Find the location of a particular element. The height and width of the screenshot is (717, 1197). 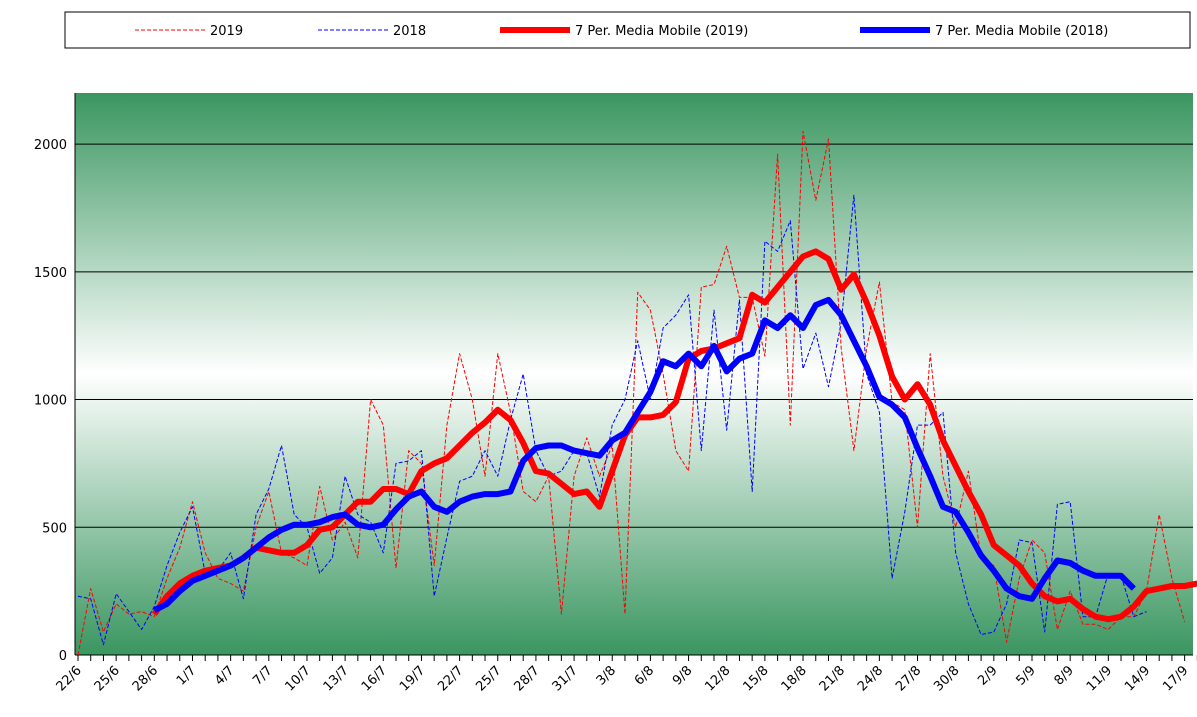

x-tick-label: 25/6 is located at coordinates (107, 678).